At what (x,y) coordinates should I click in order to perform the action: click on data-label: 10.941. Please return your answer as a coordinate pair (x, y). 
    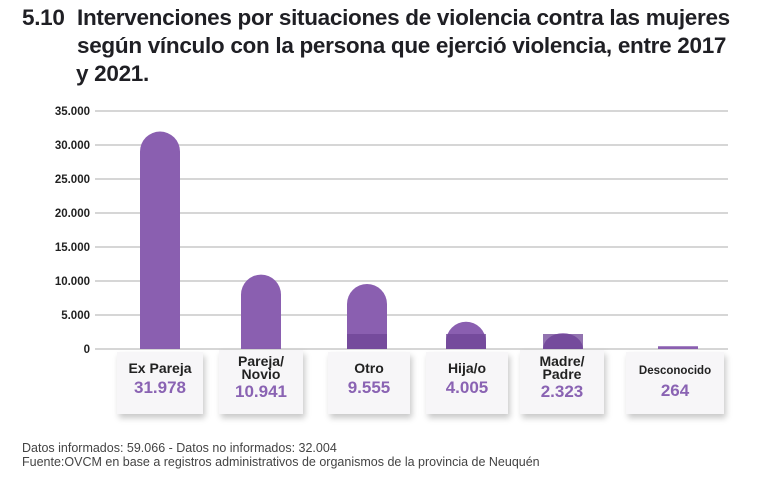
    Looking at the image, I should click on (261, 391).